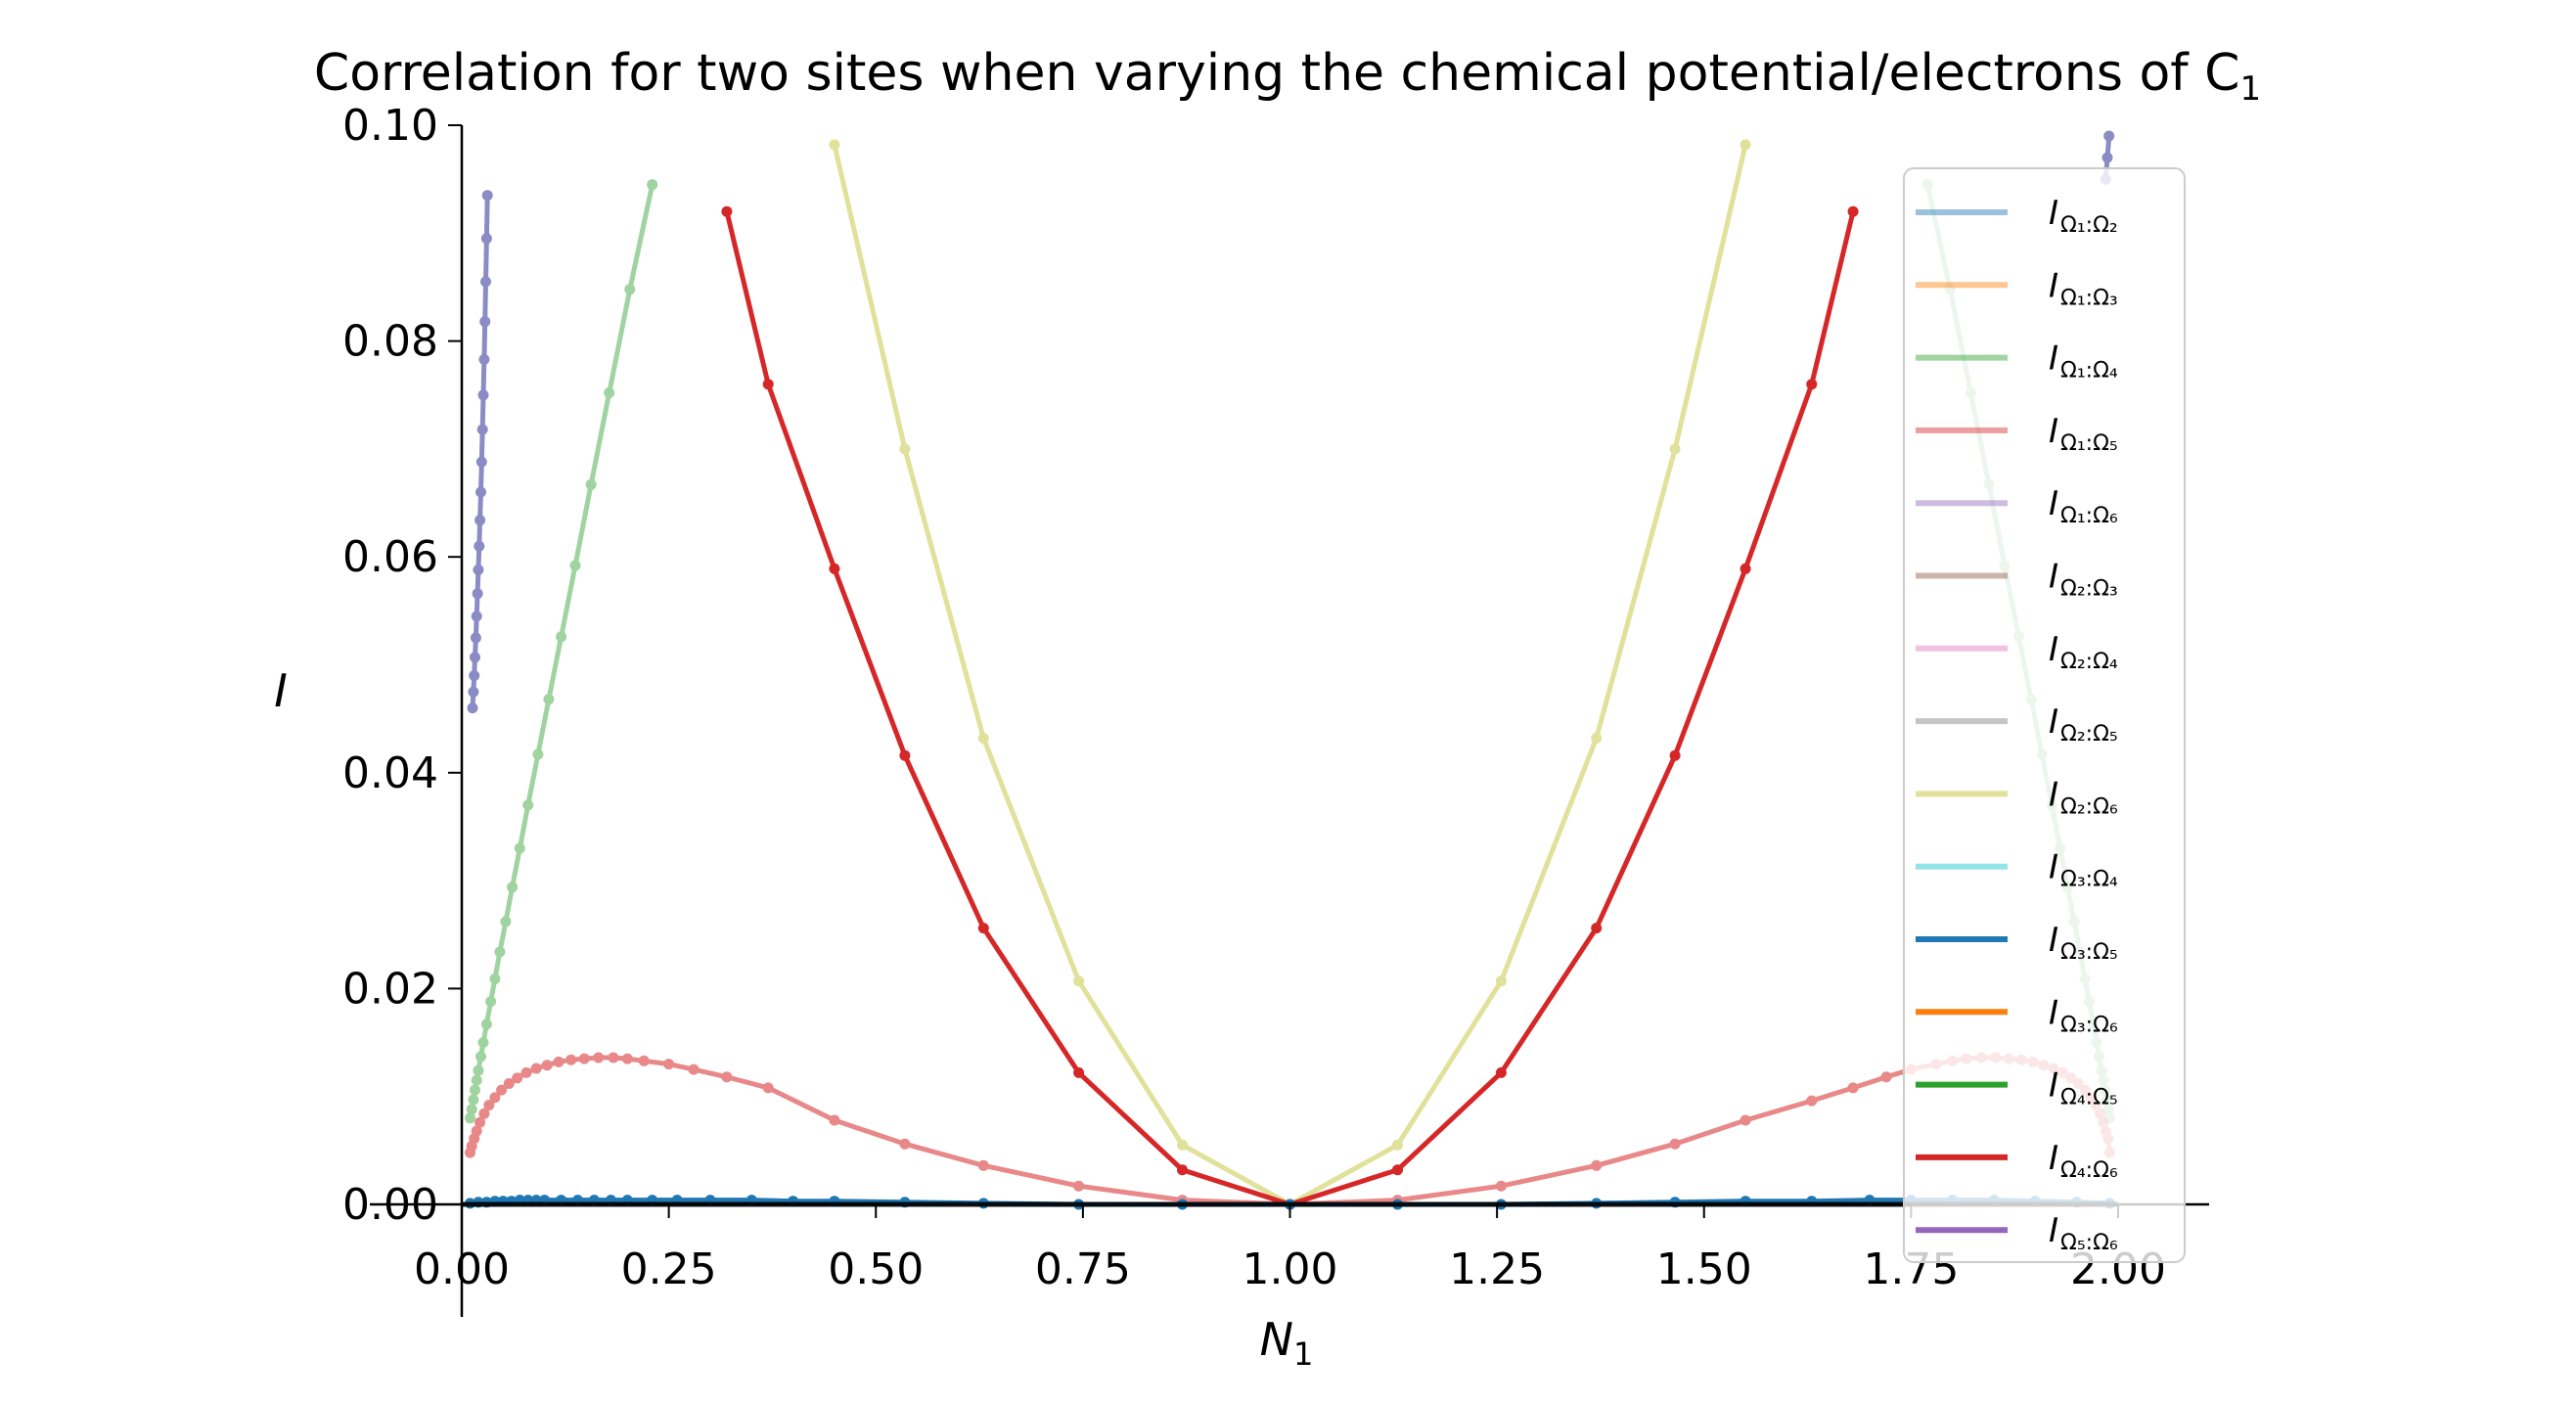 This screenshot has width=2576, height=1403. What do you see at coordinates (2083, 870) in the screenshot?
I see `legend-label: IΩ₃:Ω₄` at bounding box center [2083, 870].